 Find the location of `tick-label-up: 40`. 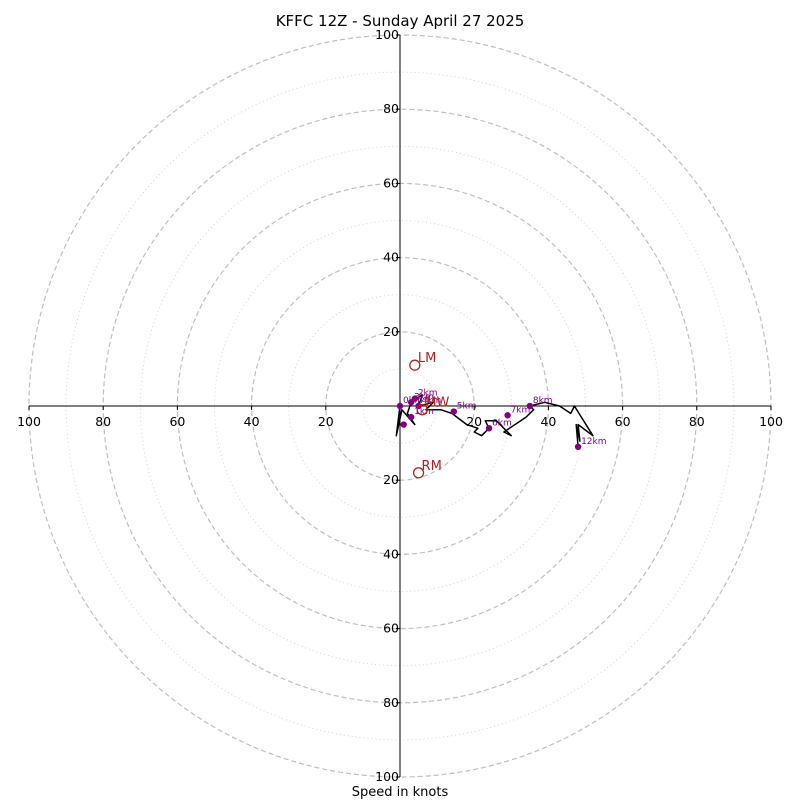

tick-label-up: 40 is located at coordinates (391, 257).